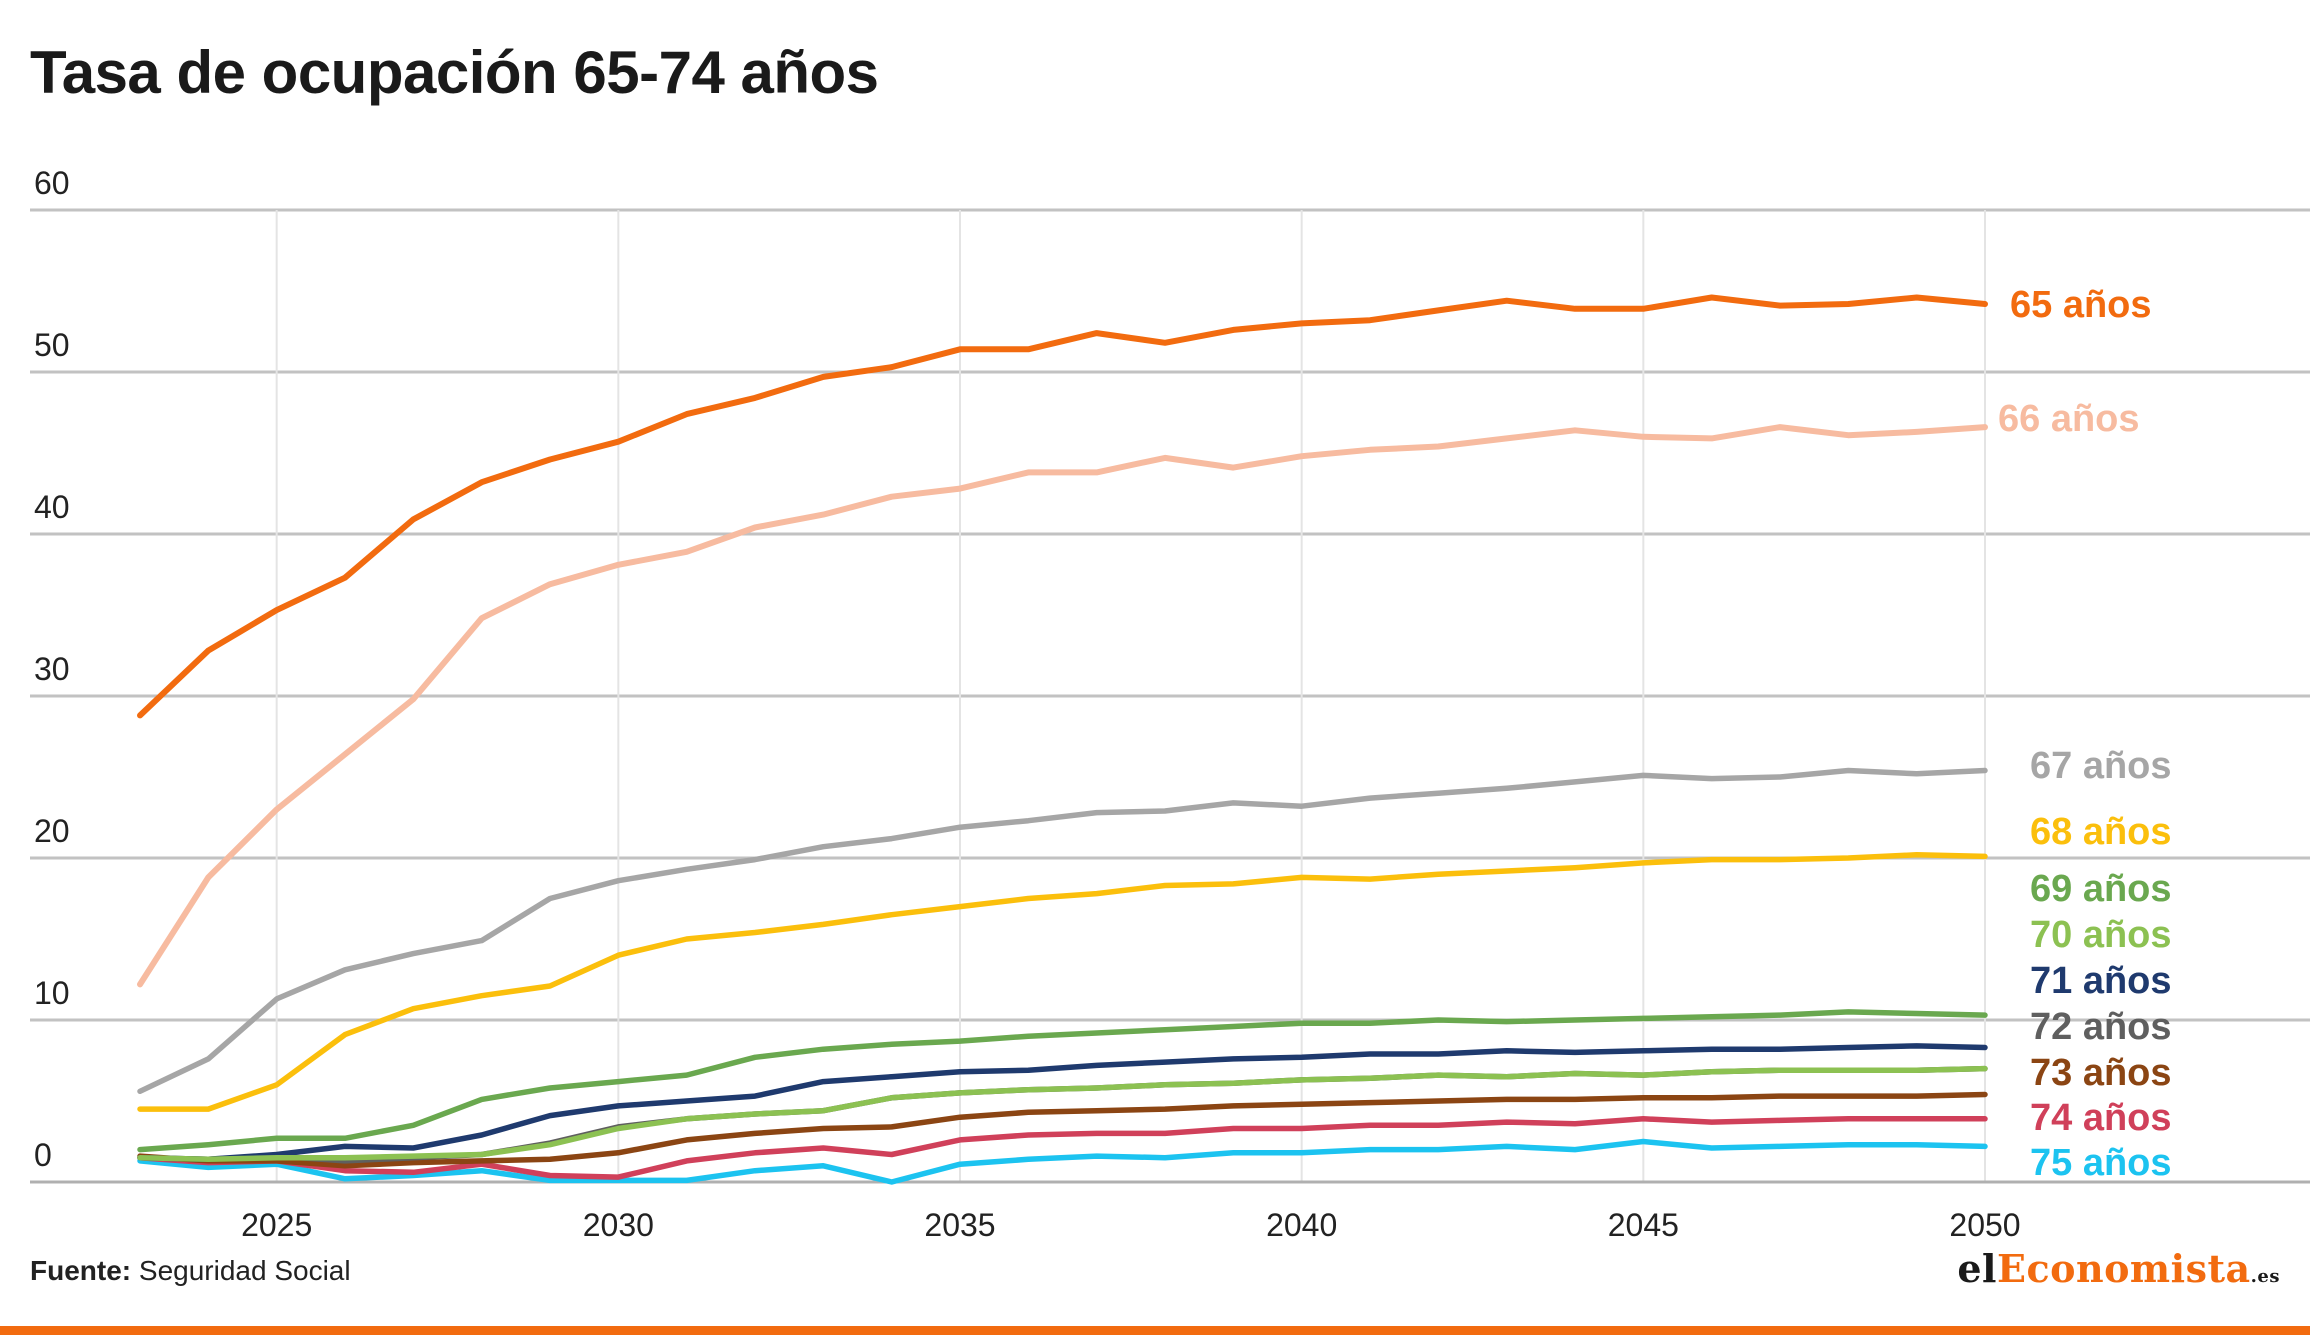  I want to click on publisher-logo: elEconomista.es, so click(2118, 1268).